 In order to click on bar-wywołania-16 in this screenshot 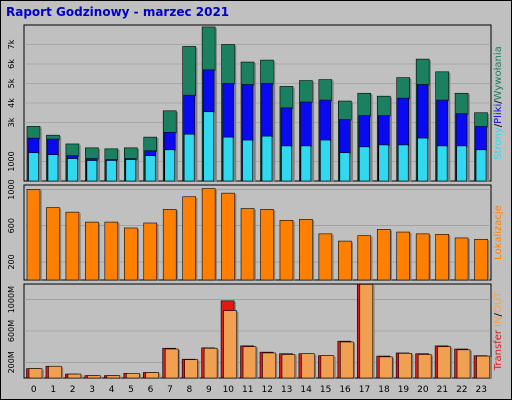, I will do `click(345, 167)`.